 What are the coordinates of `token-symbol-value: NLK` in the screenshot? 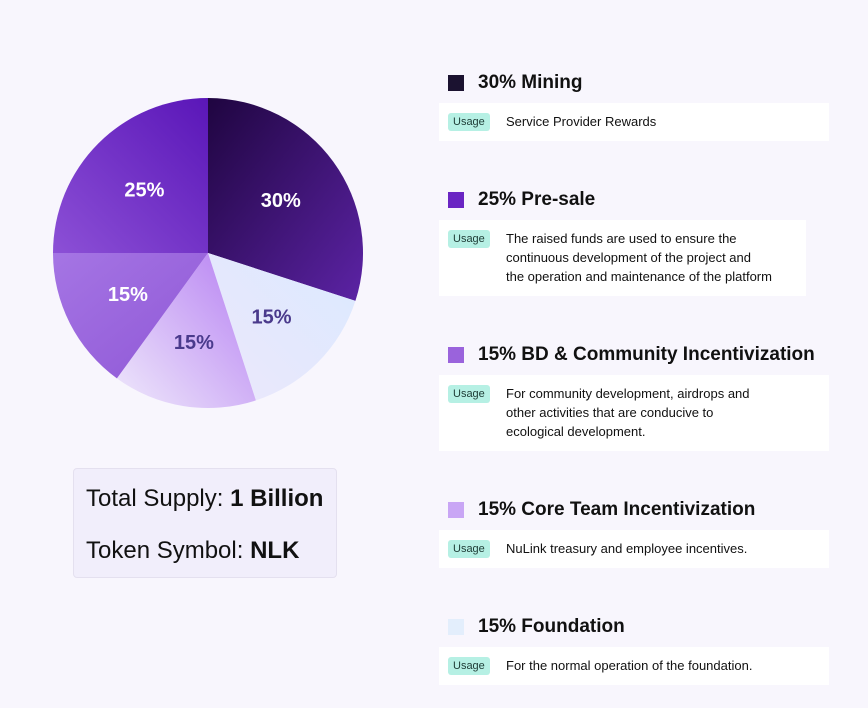 It's located at (275, 550).